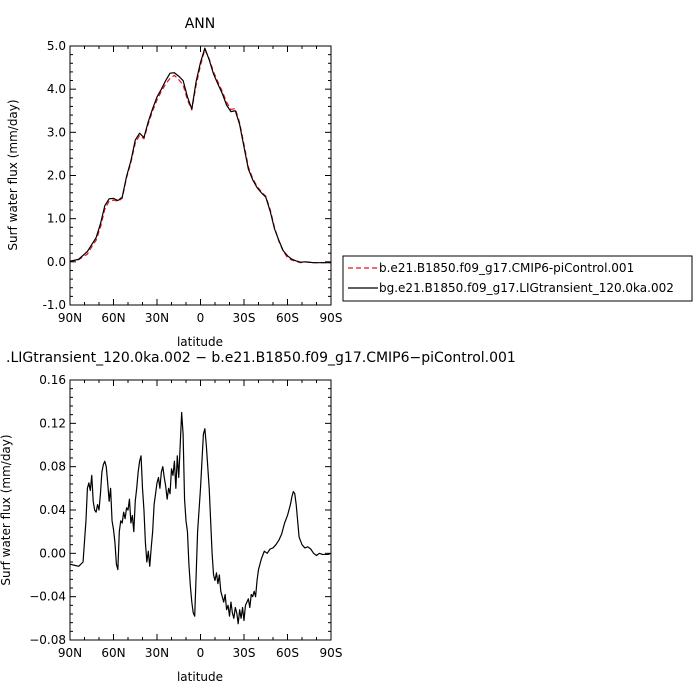 The width and height of the screenshot is (700, 700). Describe the element at coordinates (113, 653) in the screenshot. I see `bottom-x-tick-label: 60N` at that location.